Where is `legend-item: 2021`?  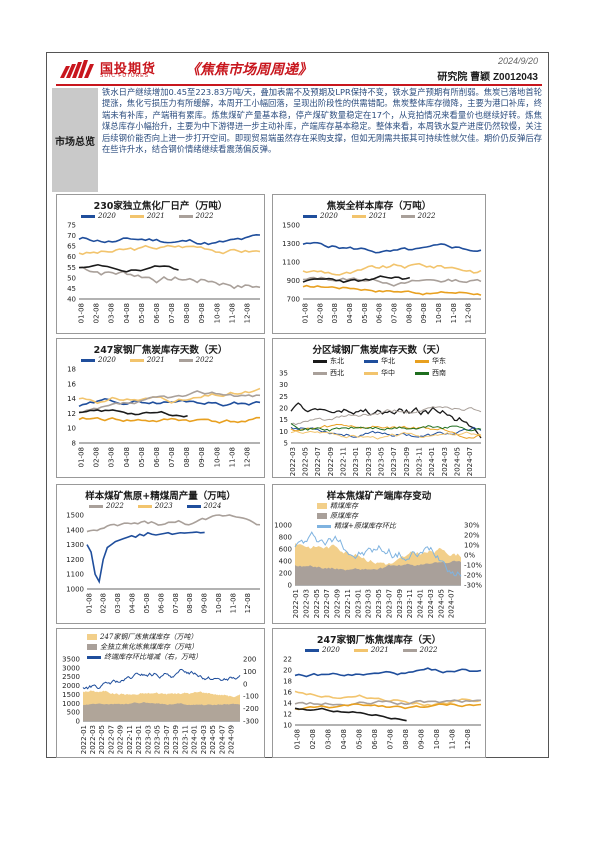 legend-item: 2021 is located at coordinates (379, 650).